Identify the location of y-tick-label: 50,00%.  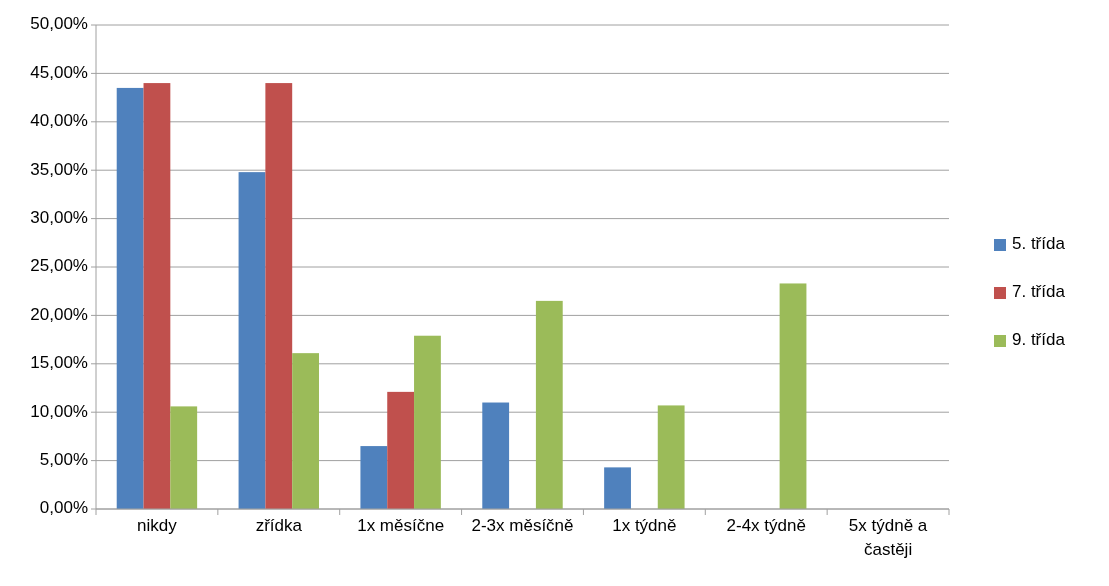
(59, 24).